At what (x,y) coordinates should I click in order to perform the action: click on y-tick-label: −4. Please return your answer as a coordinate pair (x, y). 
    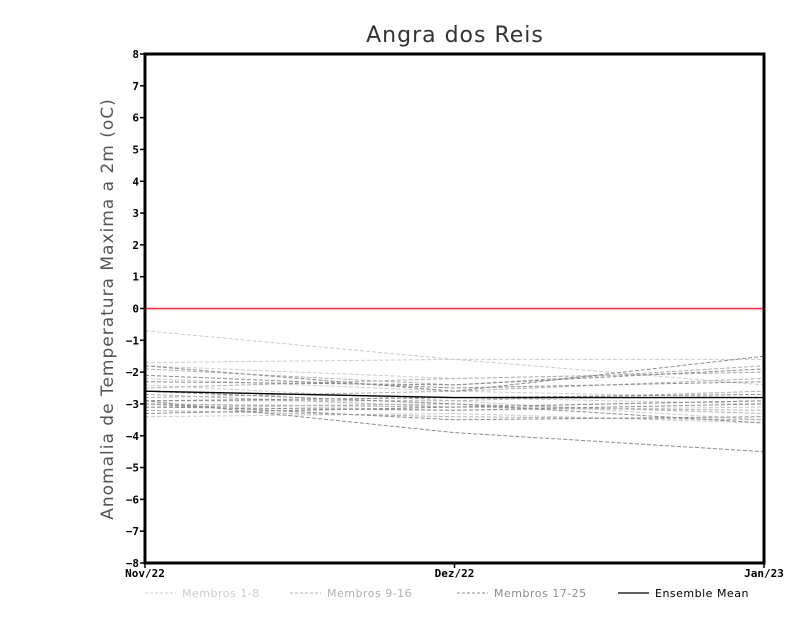
    Looking at the image, I should click on (133, 436).